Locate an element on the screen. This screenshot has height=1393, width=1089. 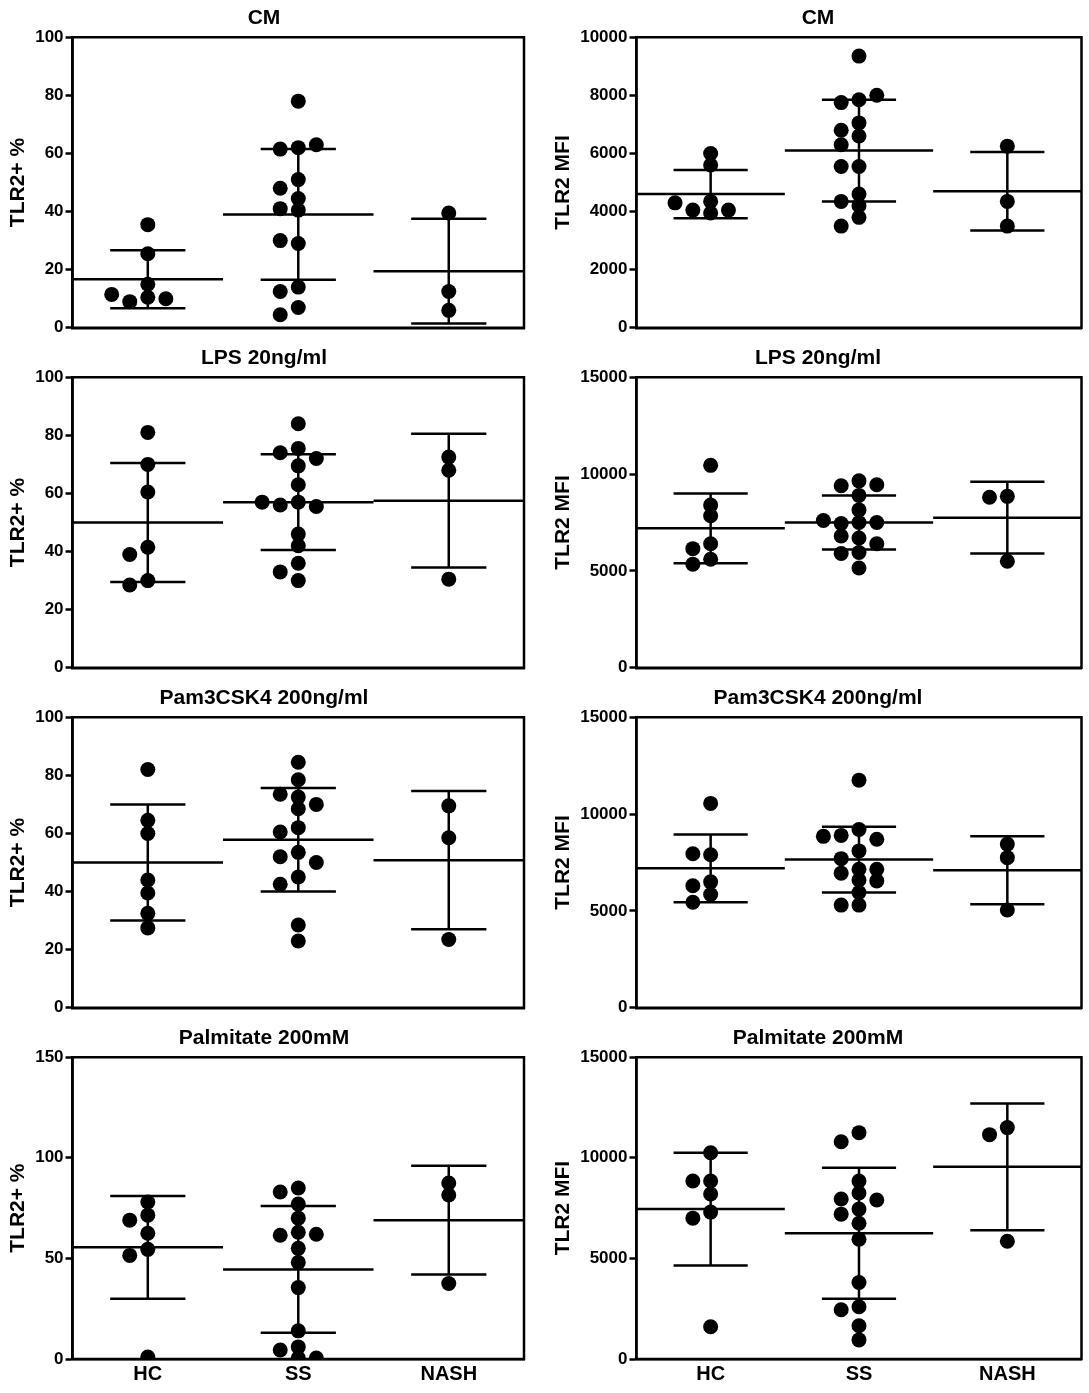
y-tick-label: 8000 is located at coordinates (608, 95).